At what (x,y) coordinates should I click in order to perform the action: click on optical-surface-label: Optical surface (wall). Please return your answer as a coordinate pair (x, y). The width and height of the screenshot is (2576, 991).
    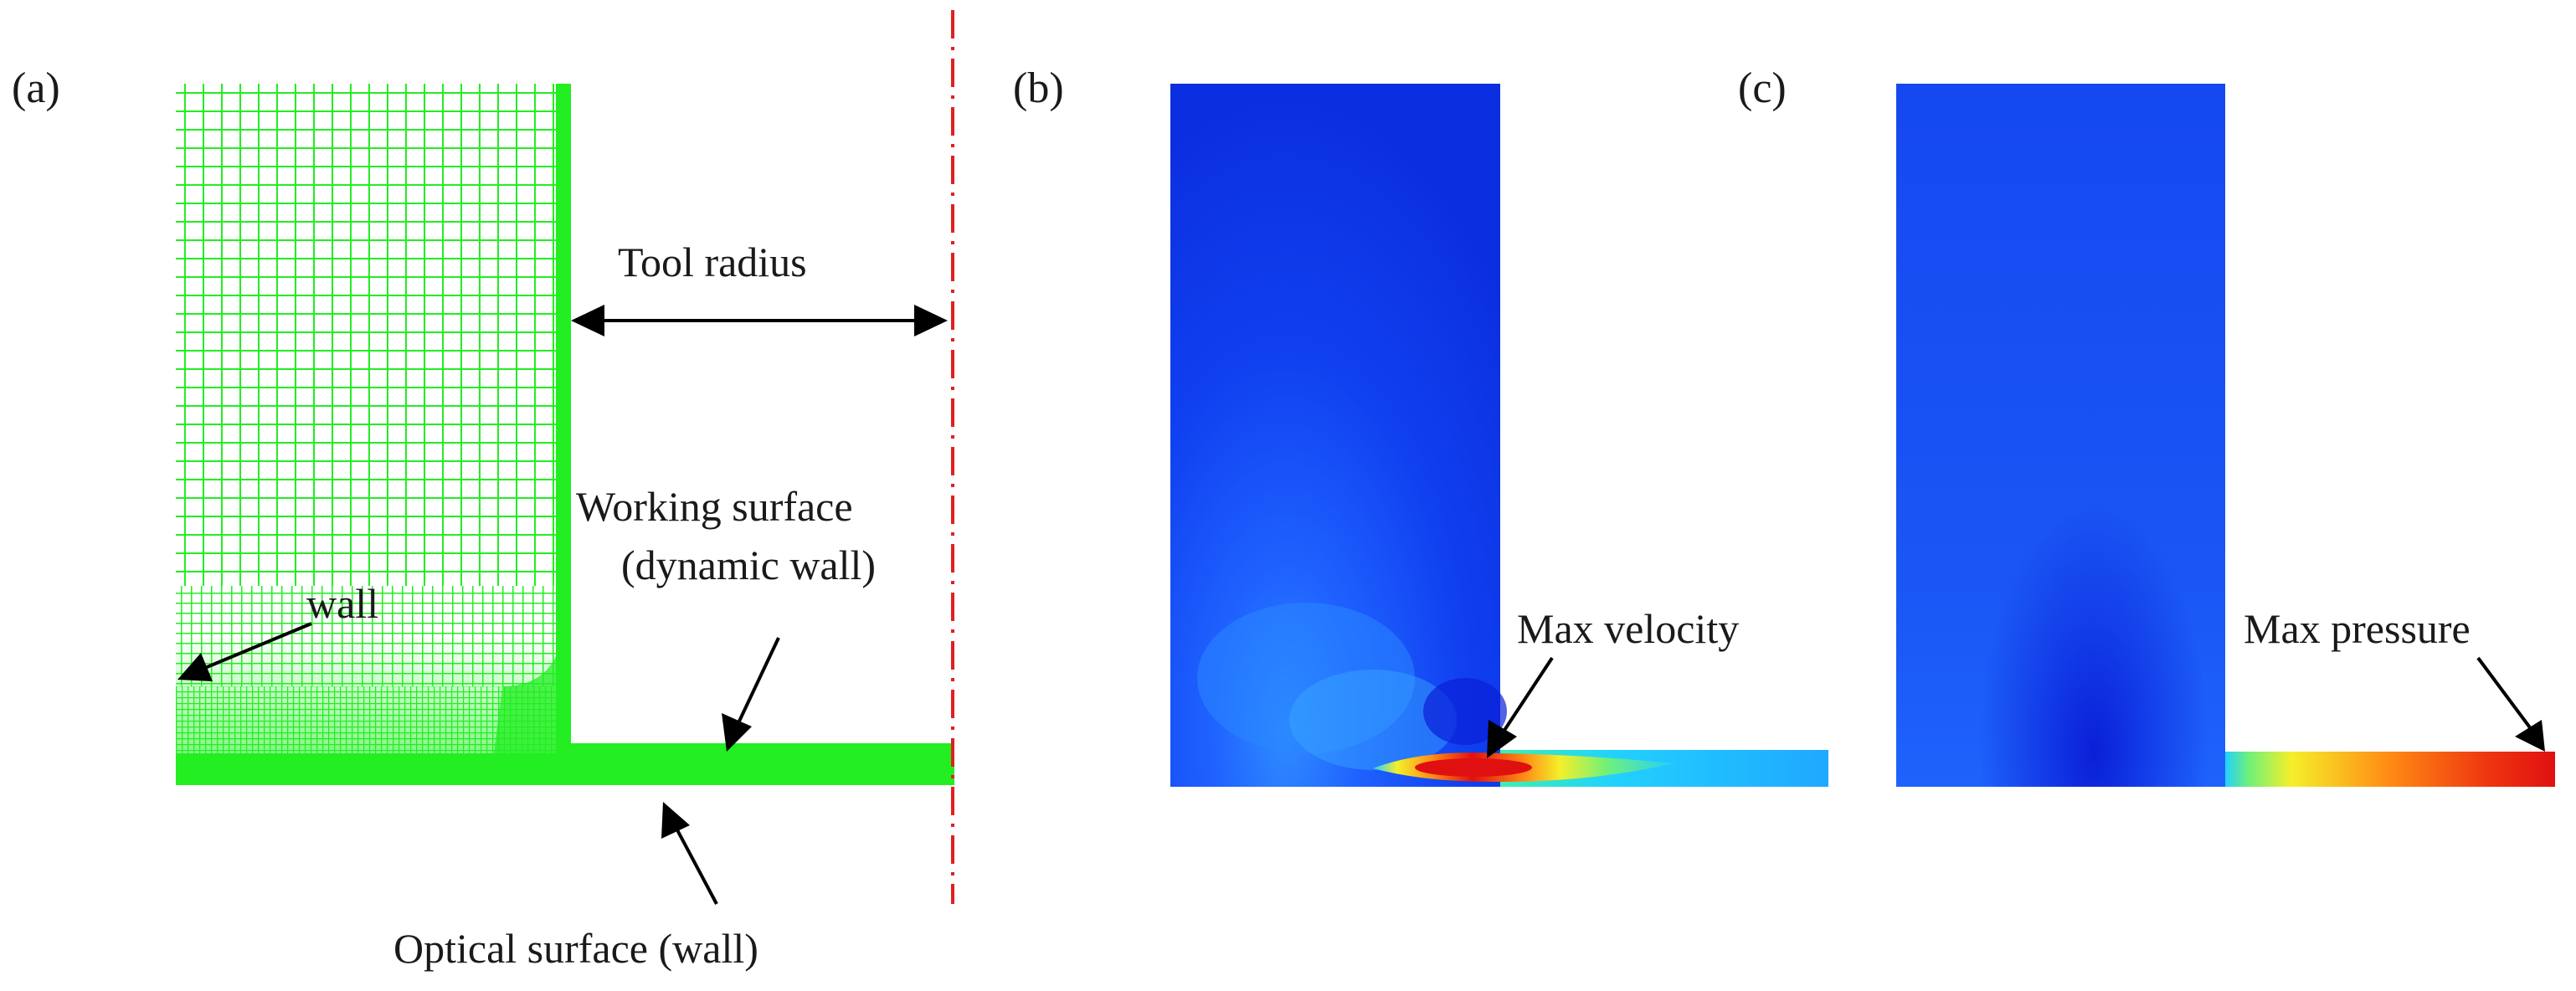
    Looking at the image, I should click on (575, 948).